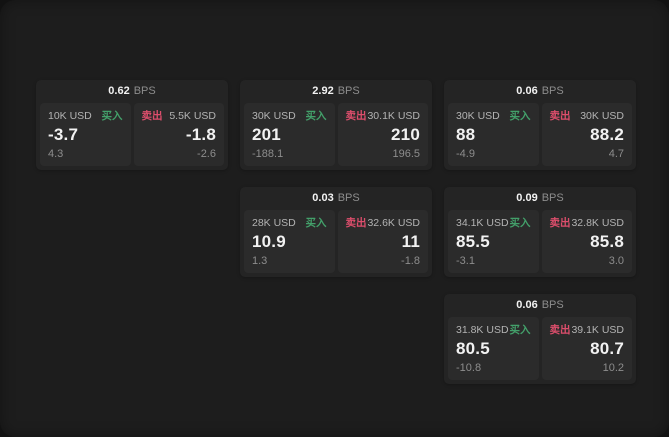 This screenshot has height=437, width=669. What do you see at coordinates (266, 134) in the screenshot?
I see `buy-price-value: 201` at bounding box center [266, 134].